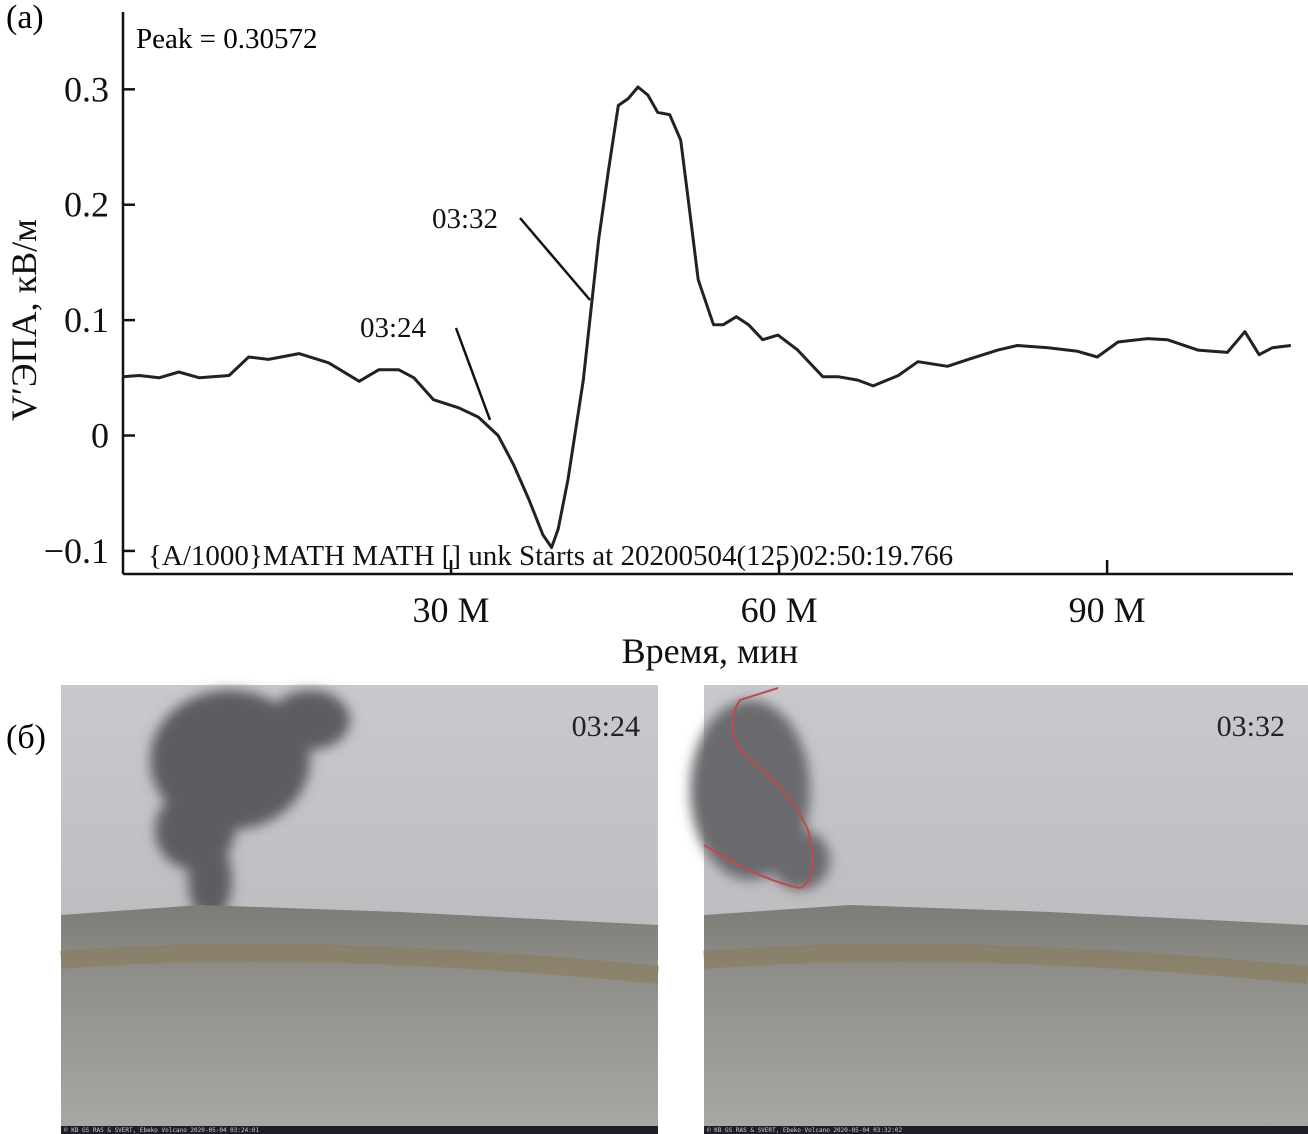 Image resolution: width=1308 pixels, height=1134 pixels. Describe the element at coordinates (606, 726) in the screenshot. I see `photo-time: 03:24` at that location.